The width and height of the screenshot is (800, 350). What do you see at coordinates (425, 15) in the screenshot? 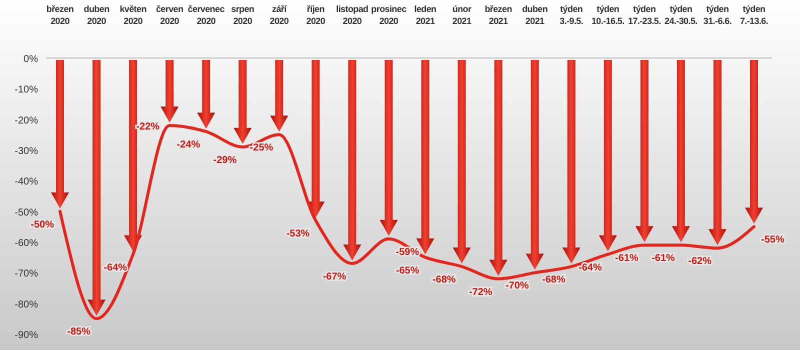
I see `x-tick-label: leden 2021` at bounding box center [425, 15].